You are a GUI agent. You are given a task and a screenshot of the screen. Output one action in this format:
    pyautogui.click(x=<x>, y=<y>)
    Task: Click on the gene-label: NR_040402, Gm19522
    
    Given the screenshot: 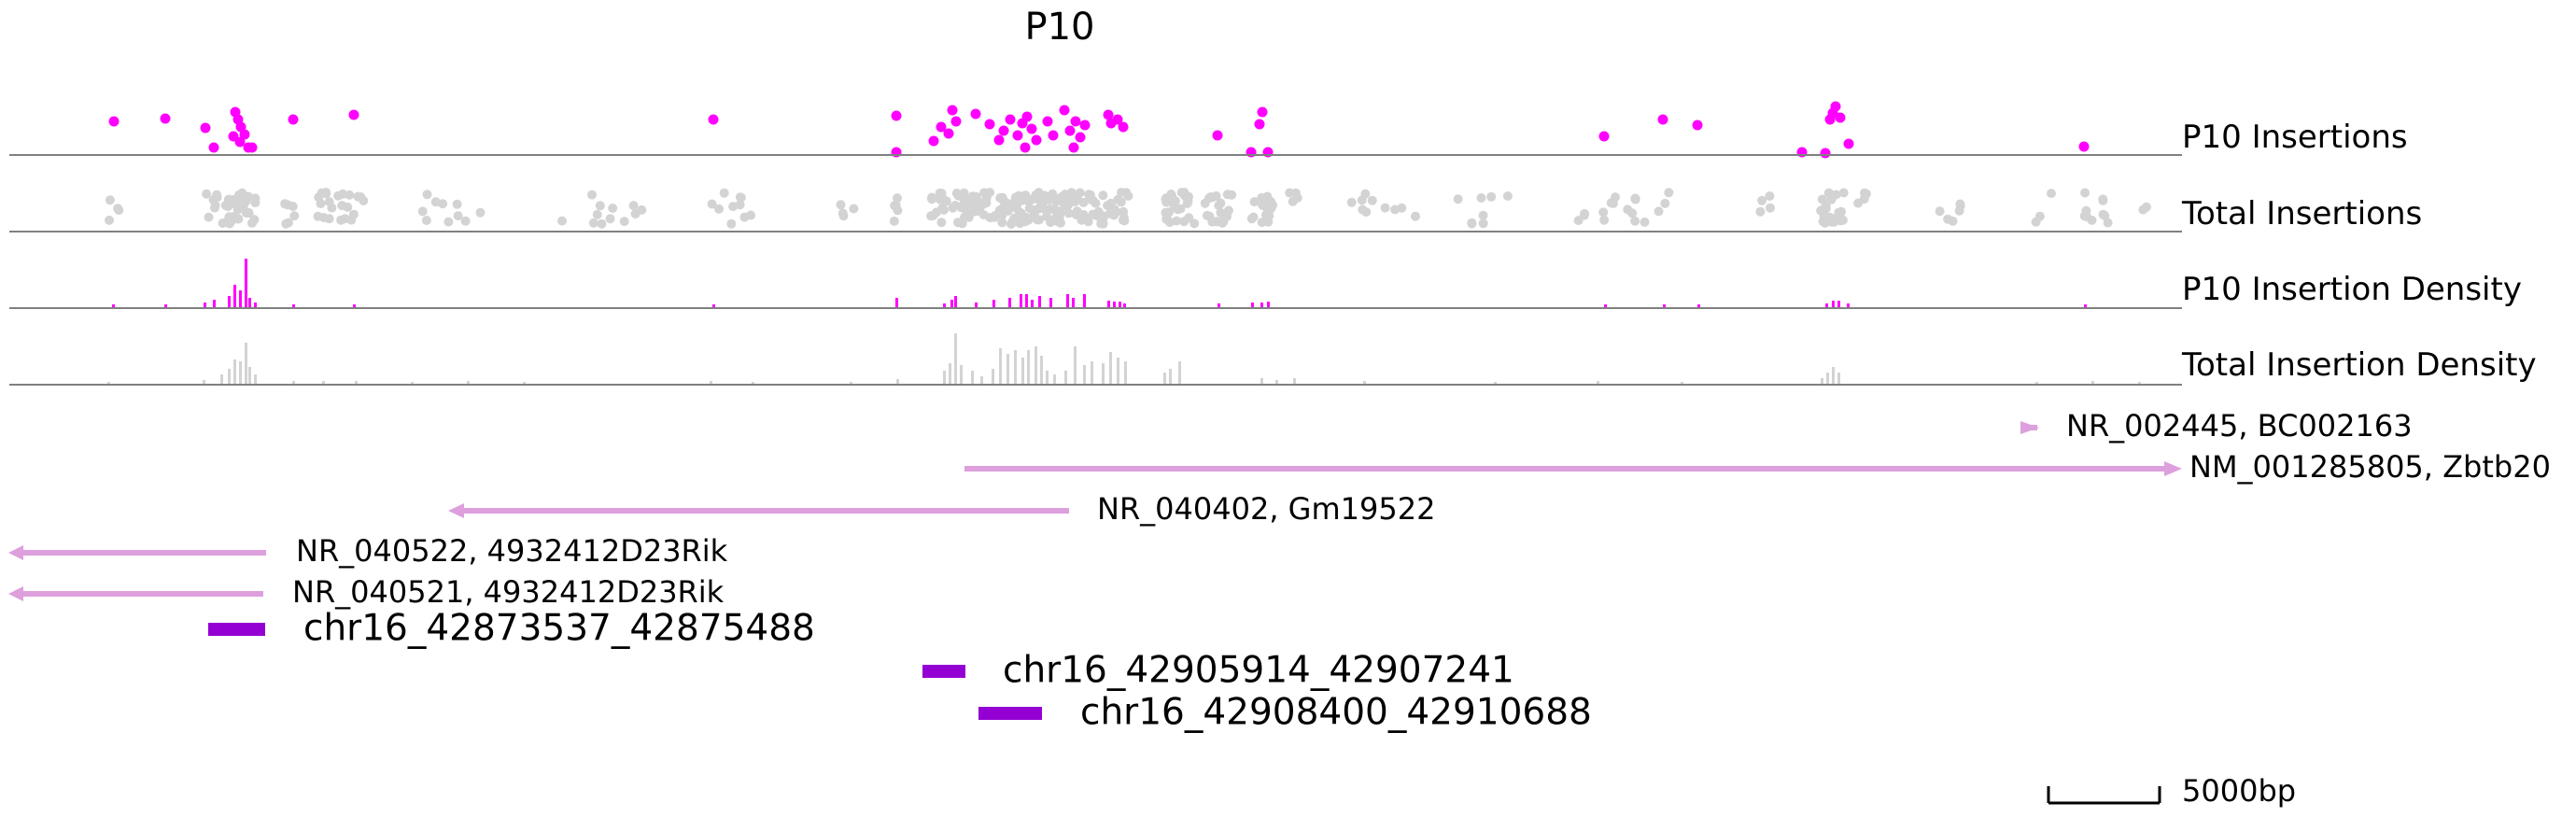 What is the action you would take?
    pyautogui.click(x=1266, y=509)
    